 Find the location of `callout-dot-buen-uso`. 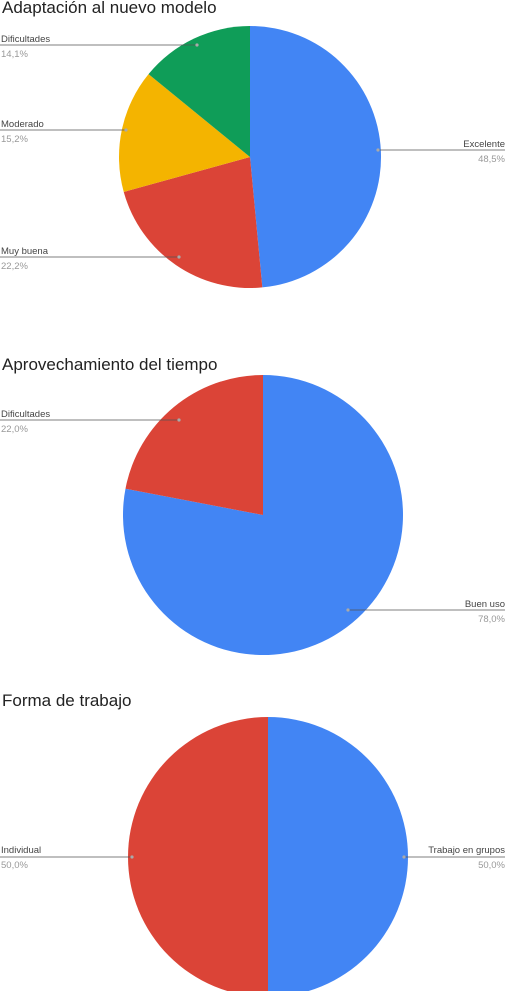

callout-dot-buen-uso is located at coordinates (348, 610).